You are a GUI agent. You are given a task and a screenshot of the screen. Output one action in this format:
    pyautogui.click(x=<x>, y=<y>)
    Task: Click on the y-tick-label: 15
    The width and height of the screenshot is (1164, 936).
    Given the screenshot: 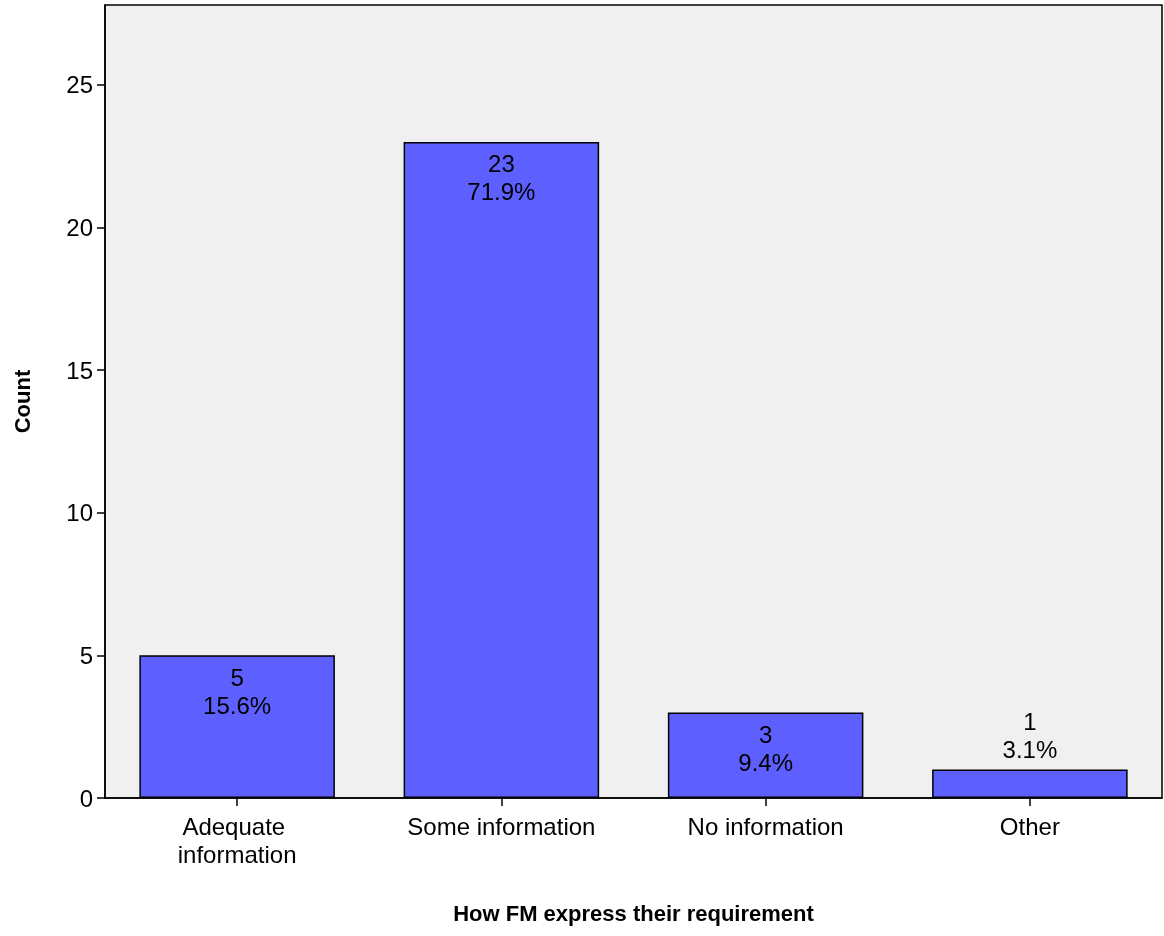 What is the action you would take?
    pyautogui.click(x=79, y=370)
    